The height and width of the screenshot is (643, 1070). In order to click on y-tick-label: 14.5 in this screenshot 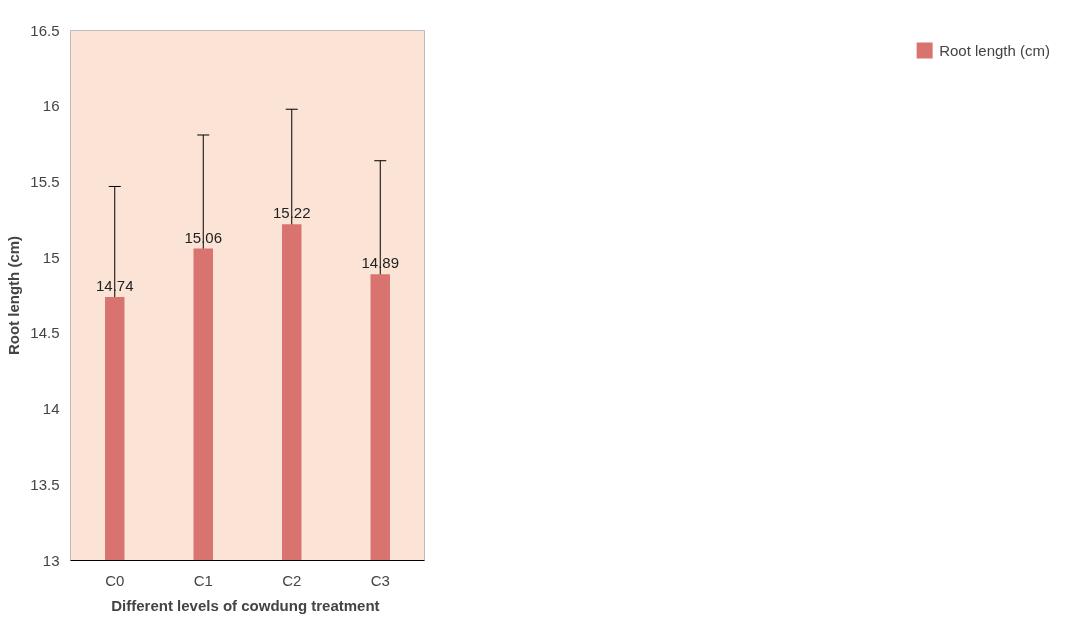, I will do `click(45, 333)`.